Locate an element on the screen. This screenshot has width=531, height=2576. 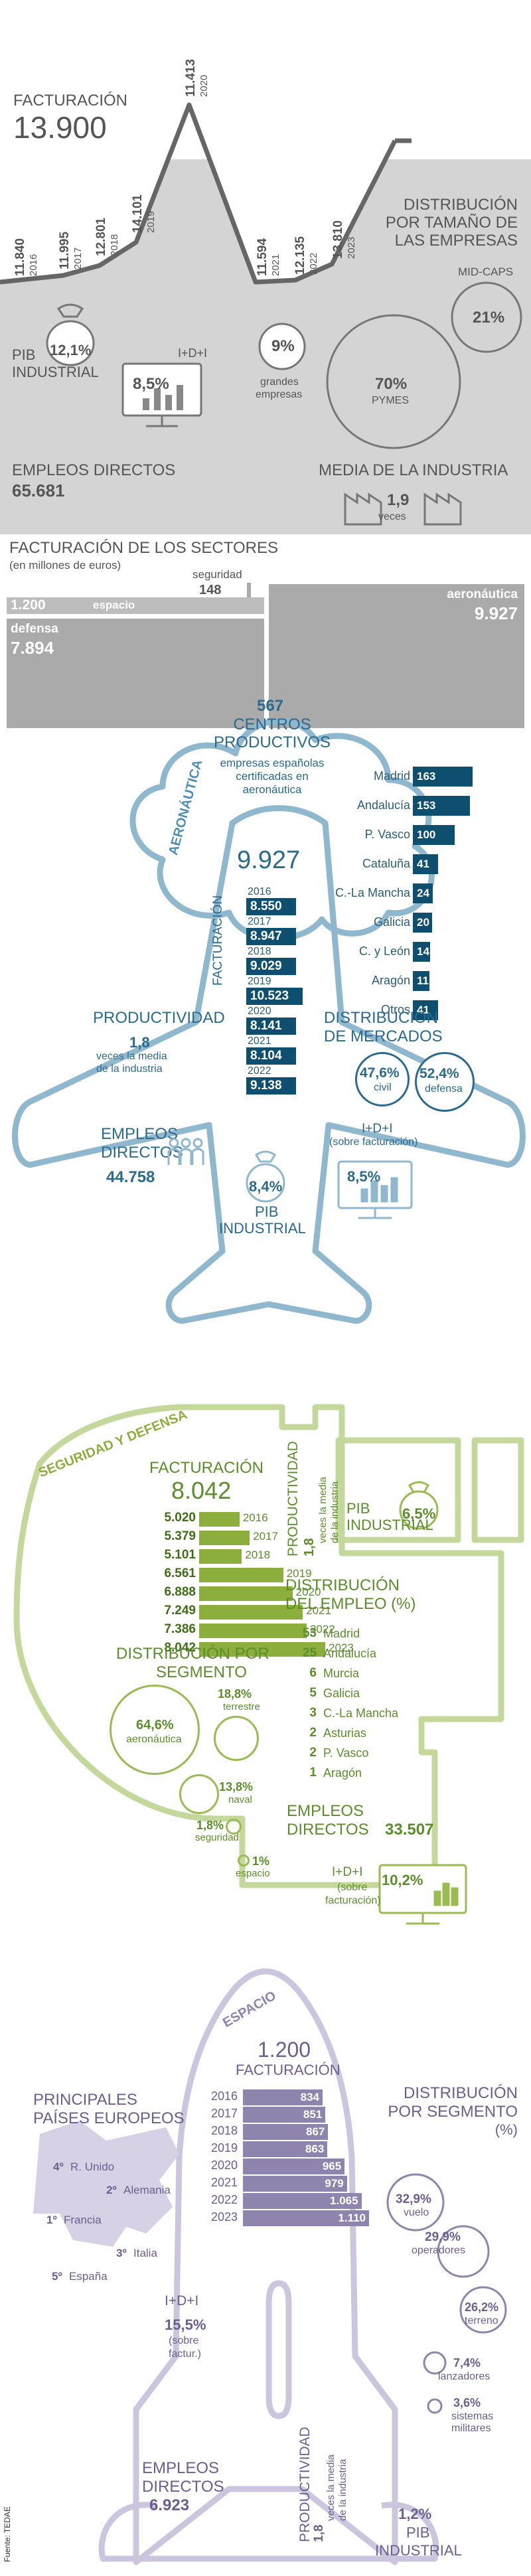
aeronautica-bar is located at coordinates (396, 656).